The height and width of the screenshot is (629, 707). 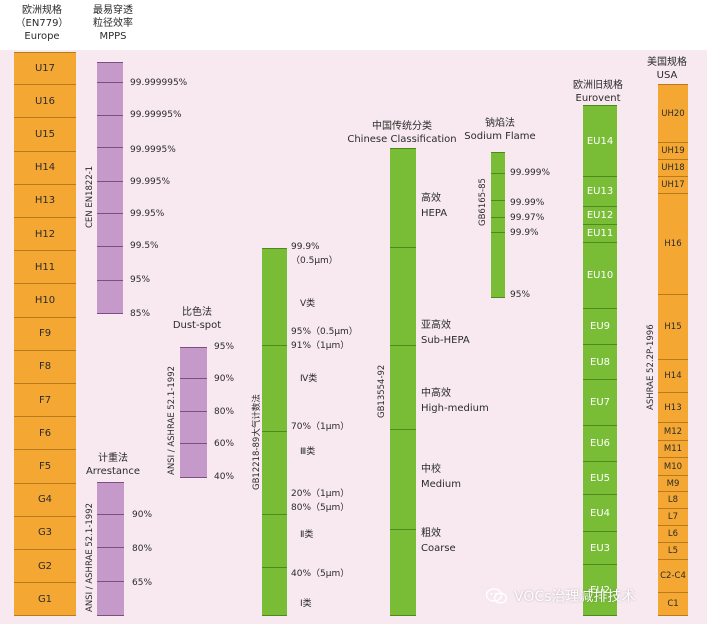 I want to click on gb12218-class: Ⅰ类, so click(x=306, y=604).